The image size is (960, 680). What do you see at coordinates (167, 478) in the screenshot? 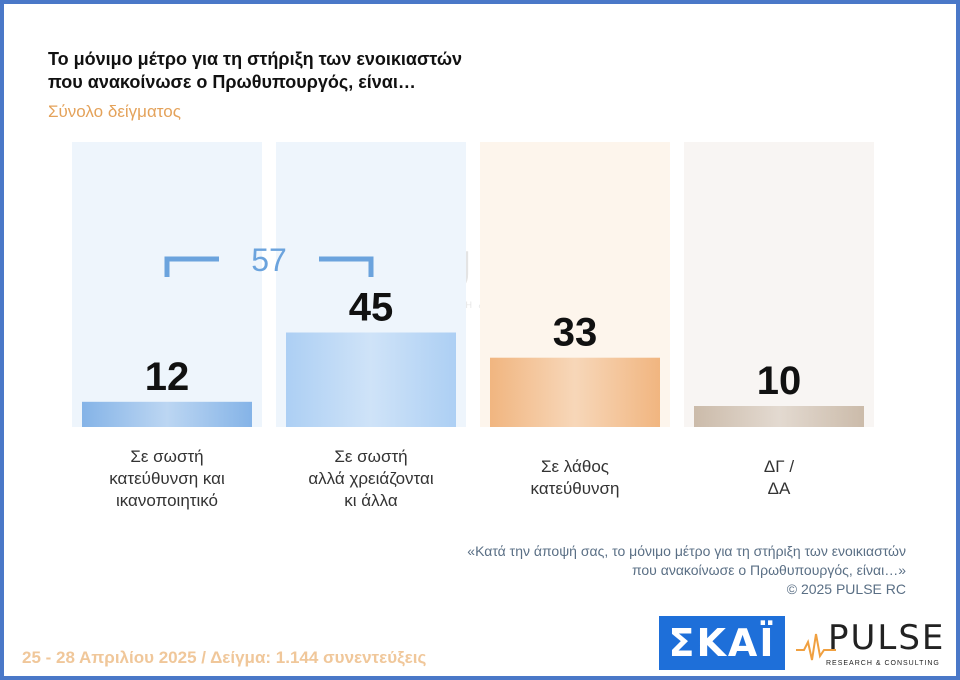
I see `category-label: Σε σωστή κατεύθυνση και ικανοποιητικό` at bounding box center [167, 478].